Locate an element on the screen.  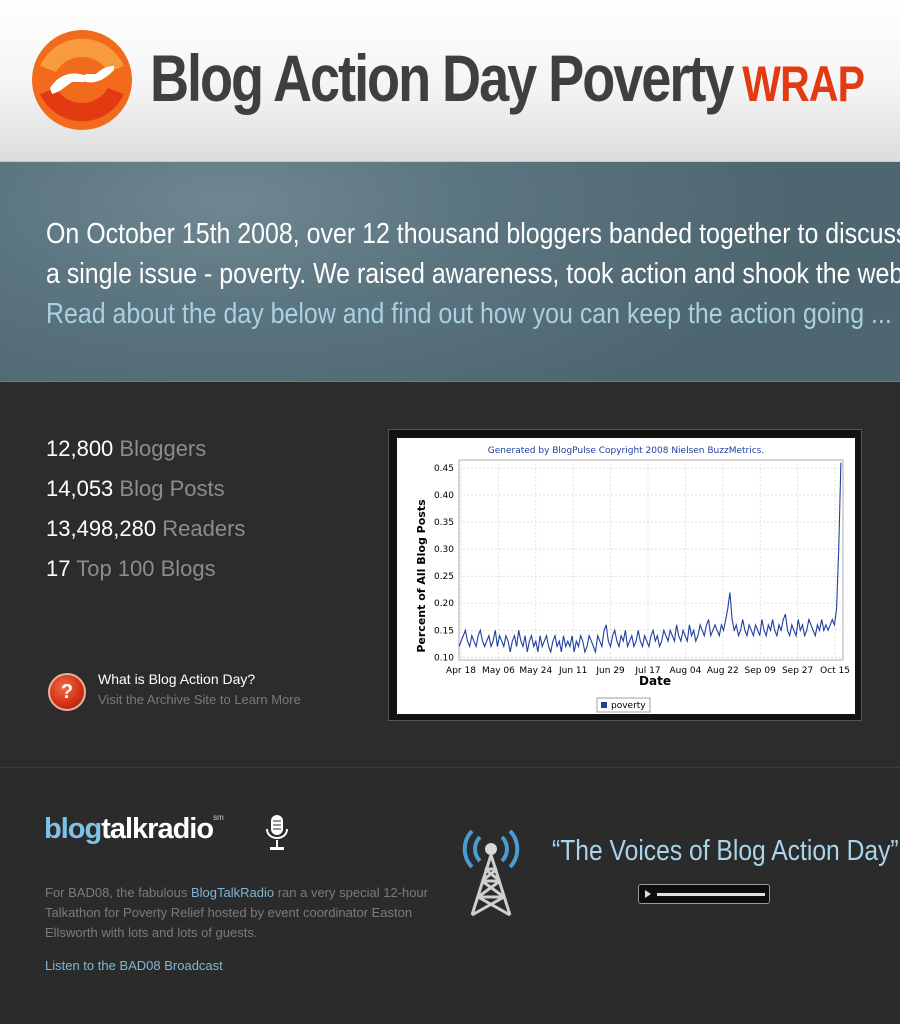
chart-x-tick: Jul 17 is located at coordinates (647, 671).